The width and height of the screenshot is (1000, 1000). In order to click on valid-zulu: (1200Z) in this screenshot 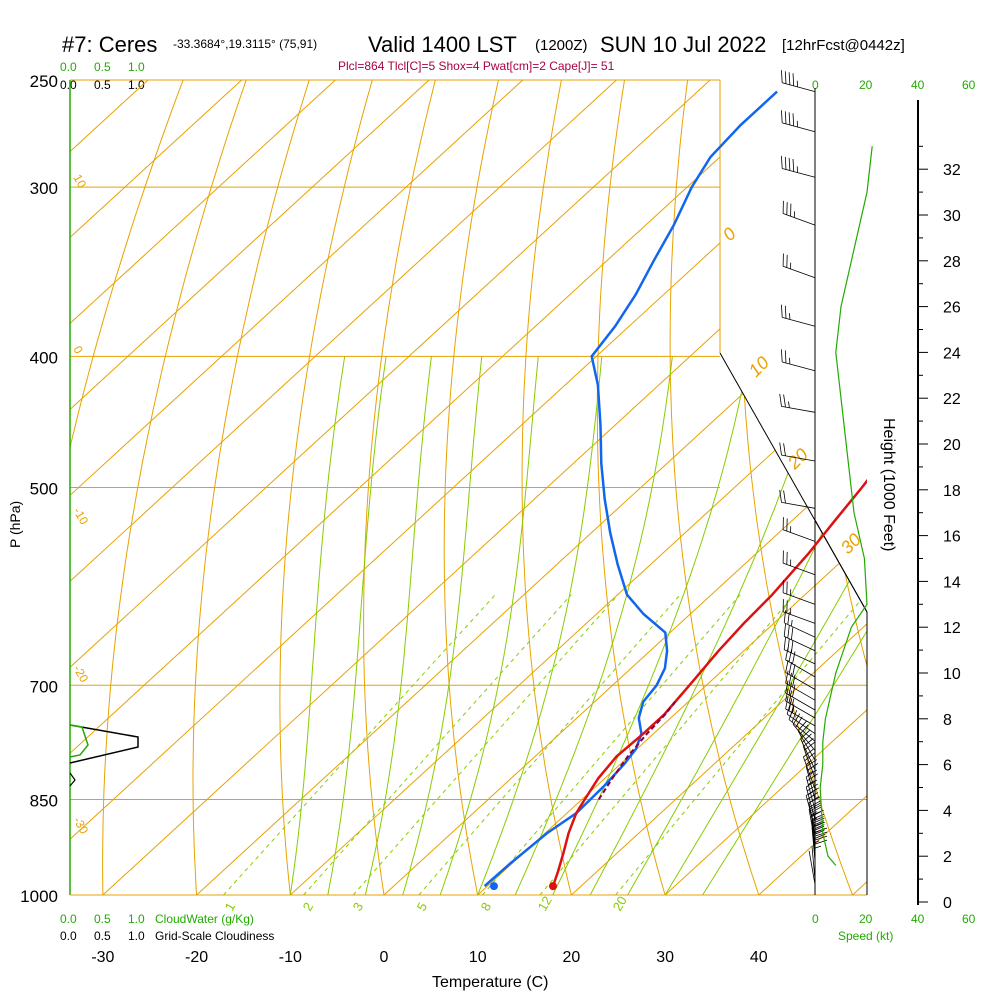, I will do `click(561, 45)`.